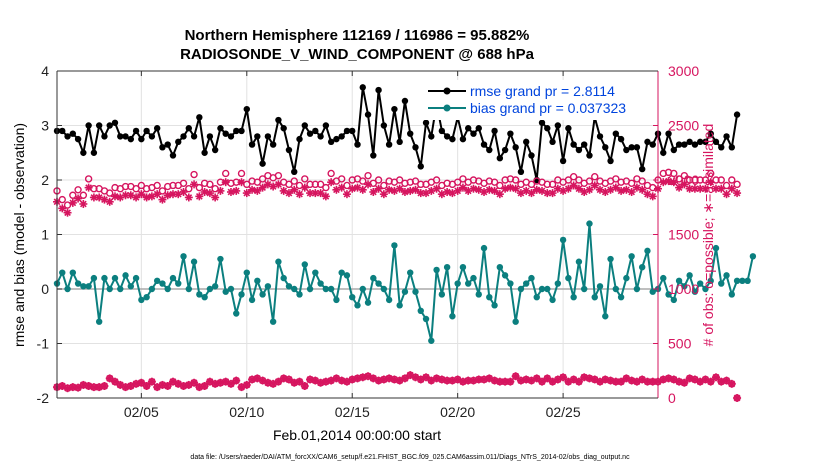  Describe the element at coordinates (19, 235) in the screenshot. I see `y-axis-left-label: rmse and bias (model - observation)` at that location.